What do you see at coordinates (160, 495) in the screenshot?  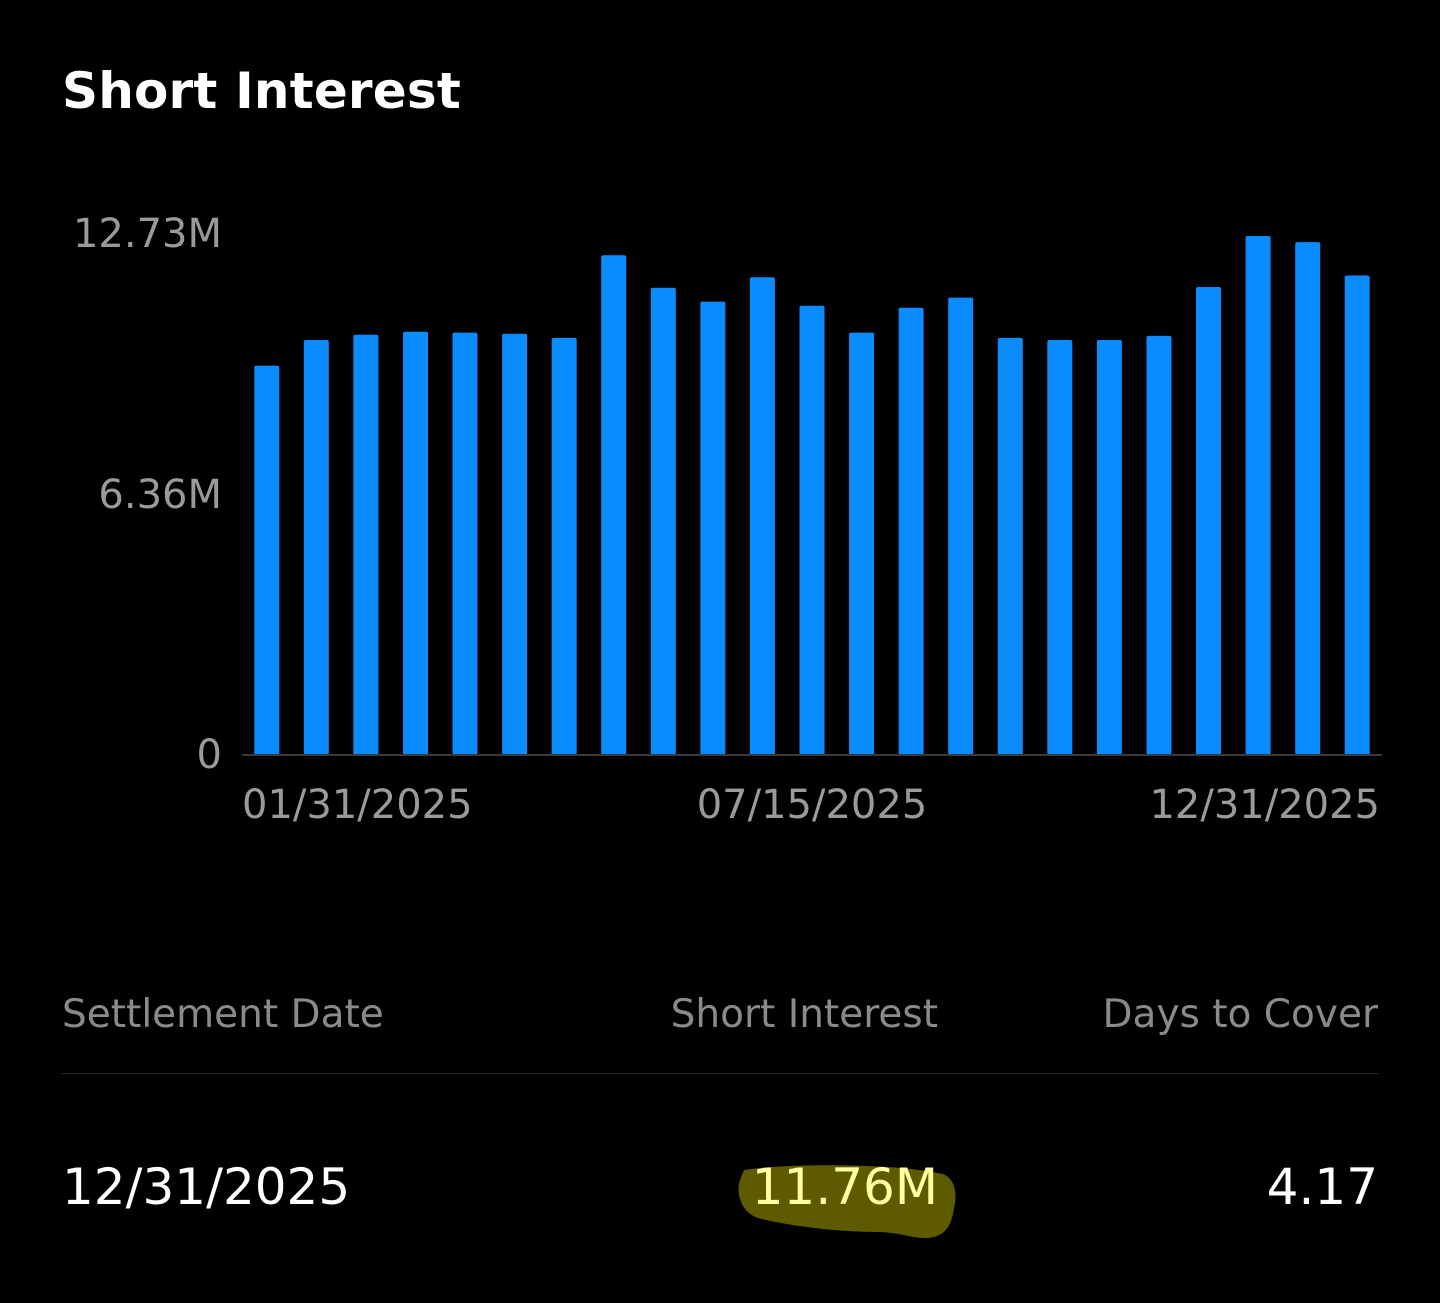 I see `y-tick-label-1: 6.36M` at bounding box center [160, 495].